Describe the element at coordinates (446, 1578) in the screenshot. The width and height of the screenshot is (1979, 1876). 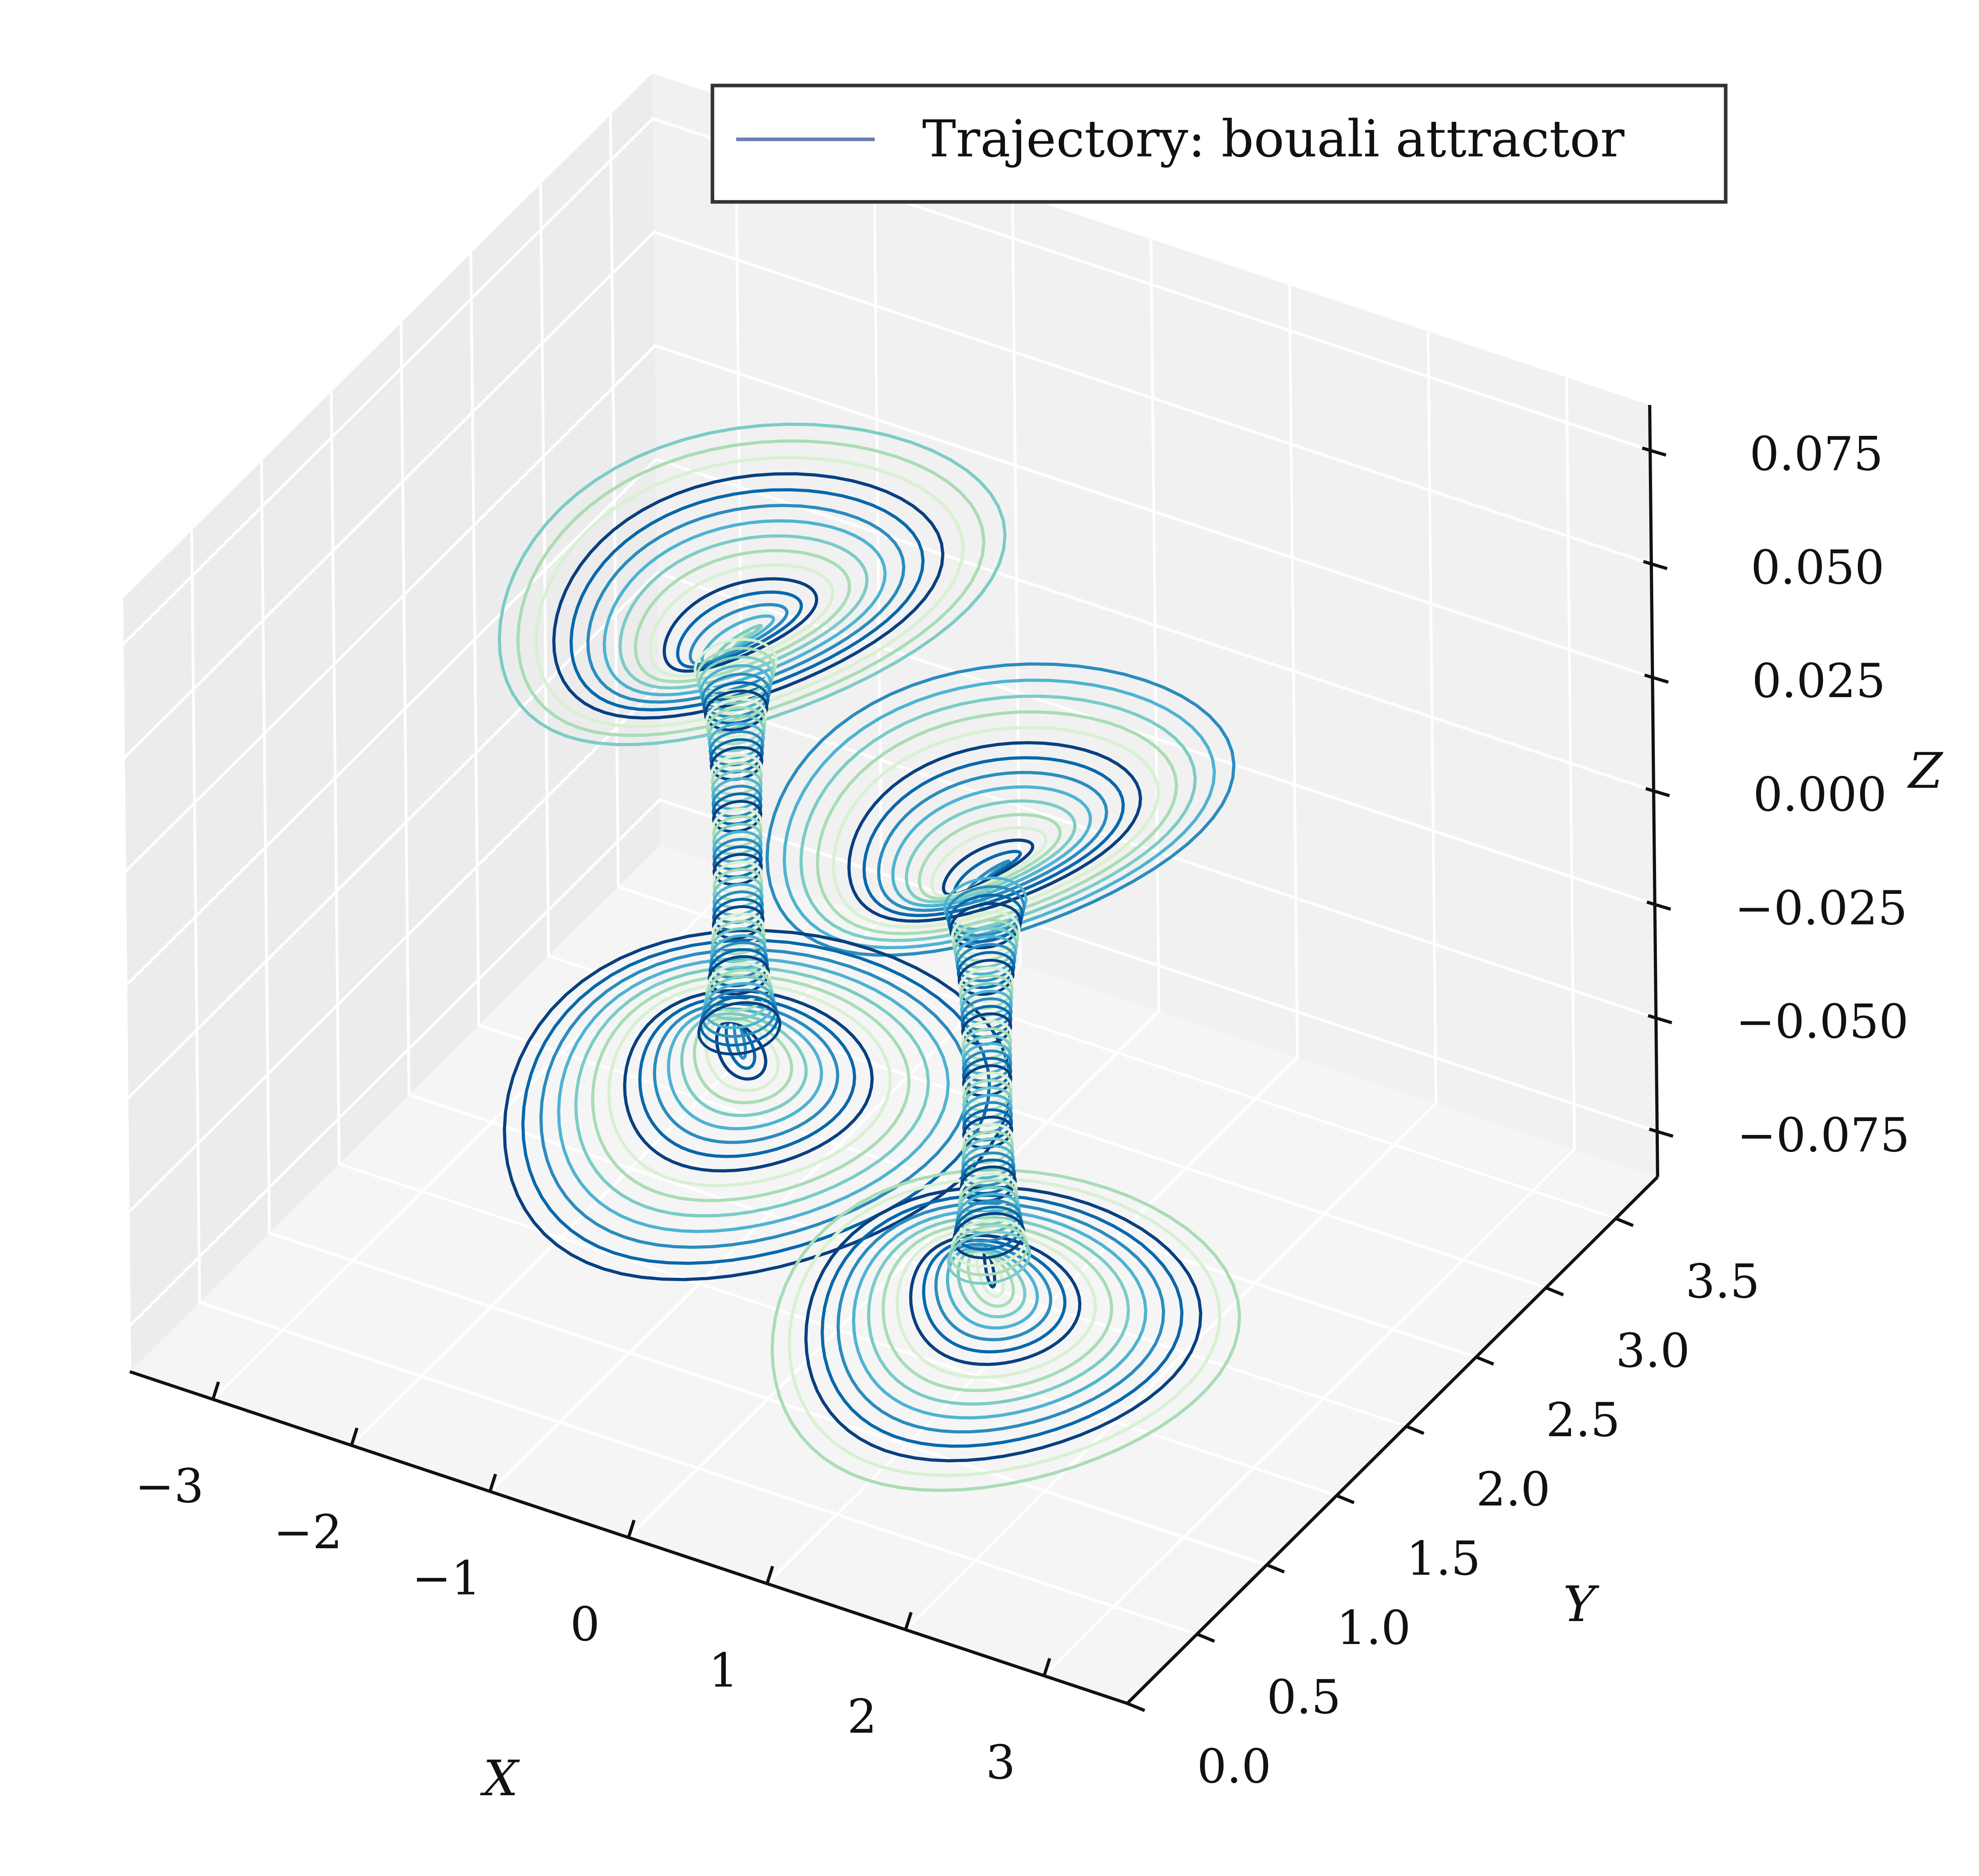
I see `x-tick-label: −1` at that location.